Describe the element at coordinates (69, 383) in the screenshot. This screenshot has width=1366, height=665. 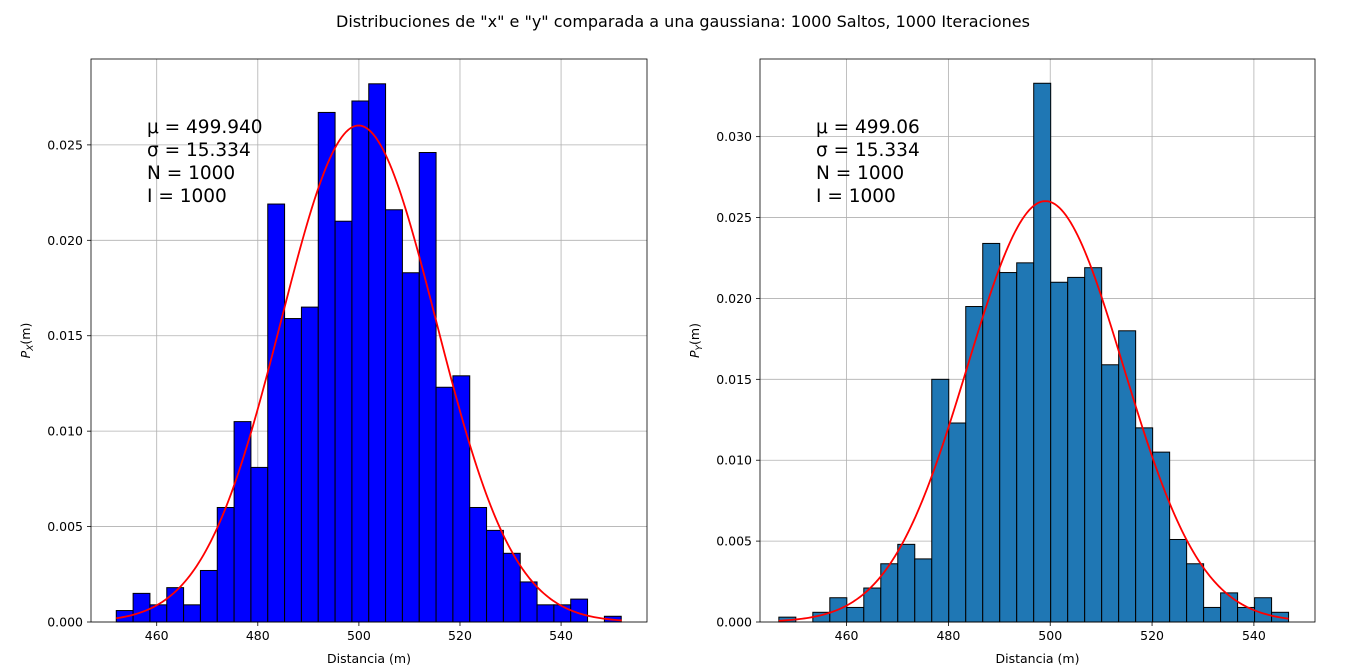
I see `y-ticks: 0.000 0.005 0.010 0.015 0.020 0.025` at that location.